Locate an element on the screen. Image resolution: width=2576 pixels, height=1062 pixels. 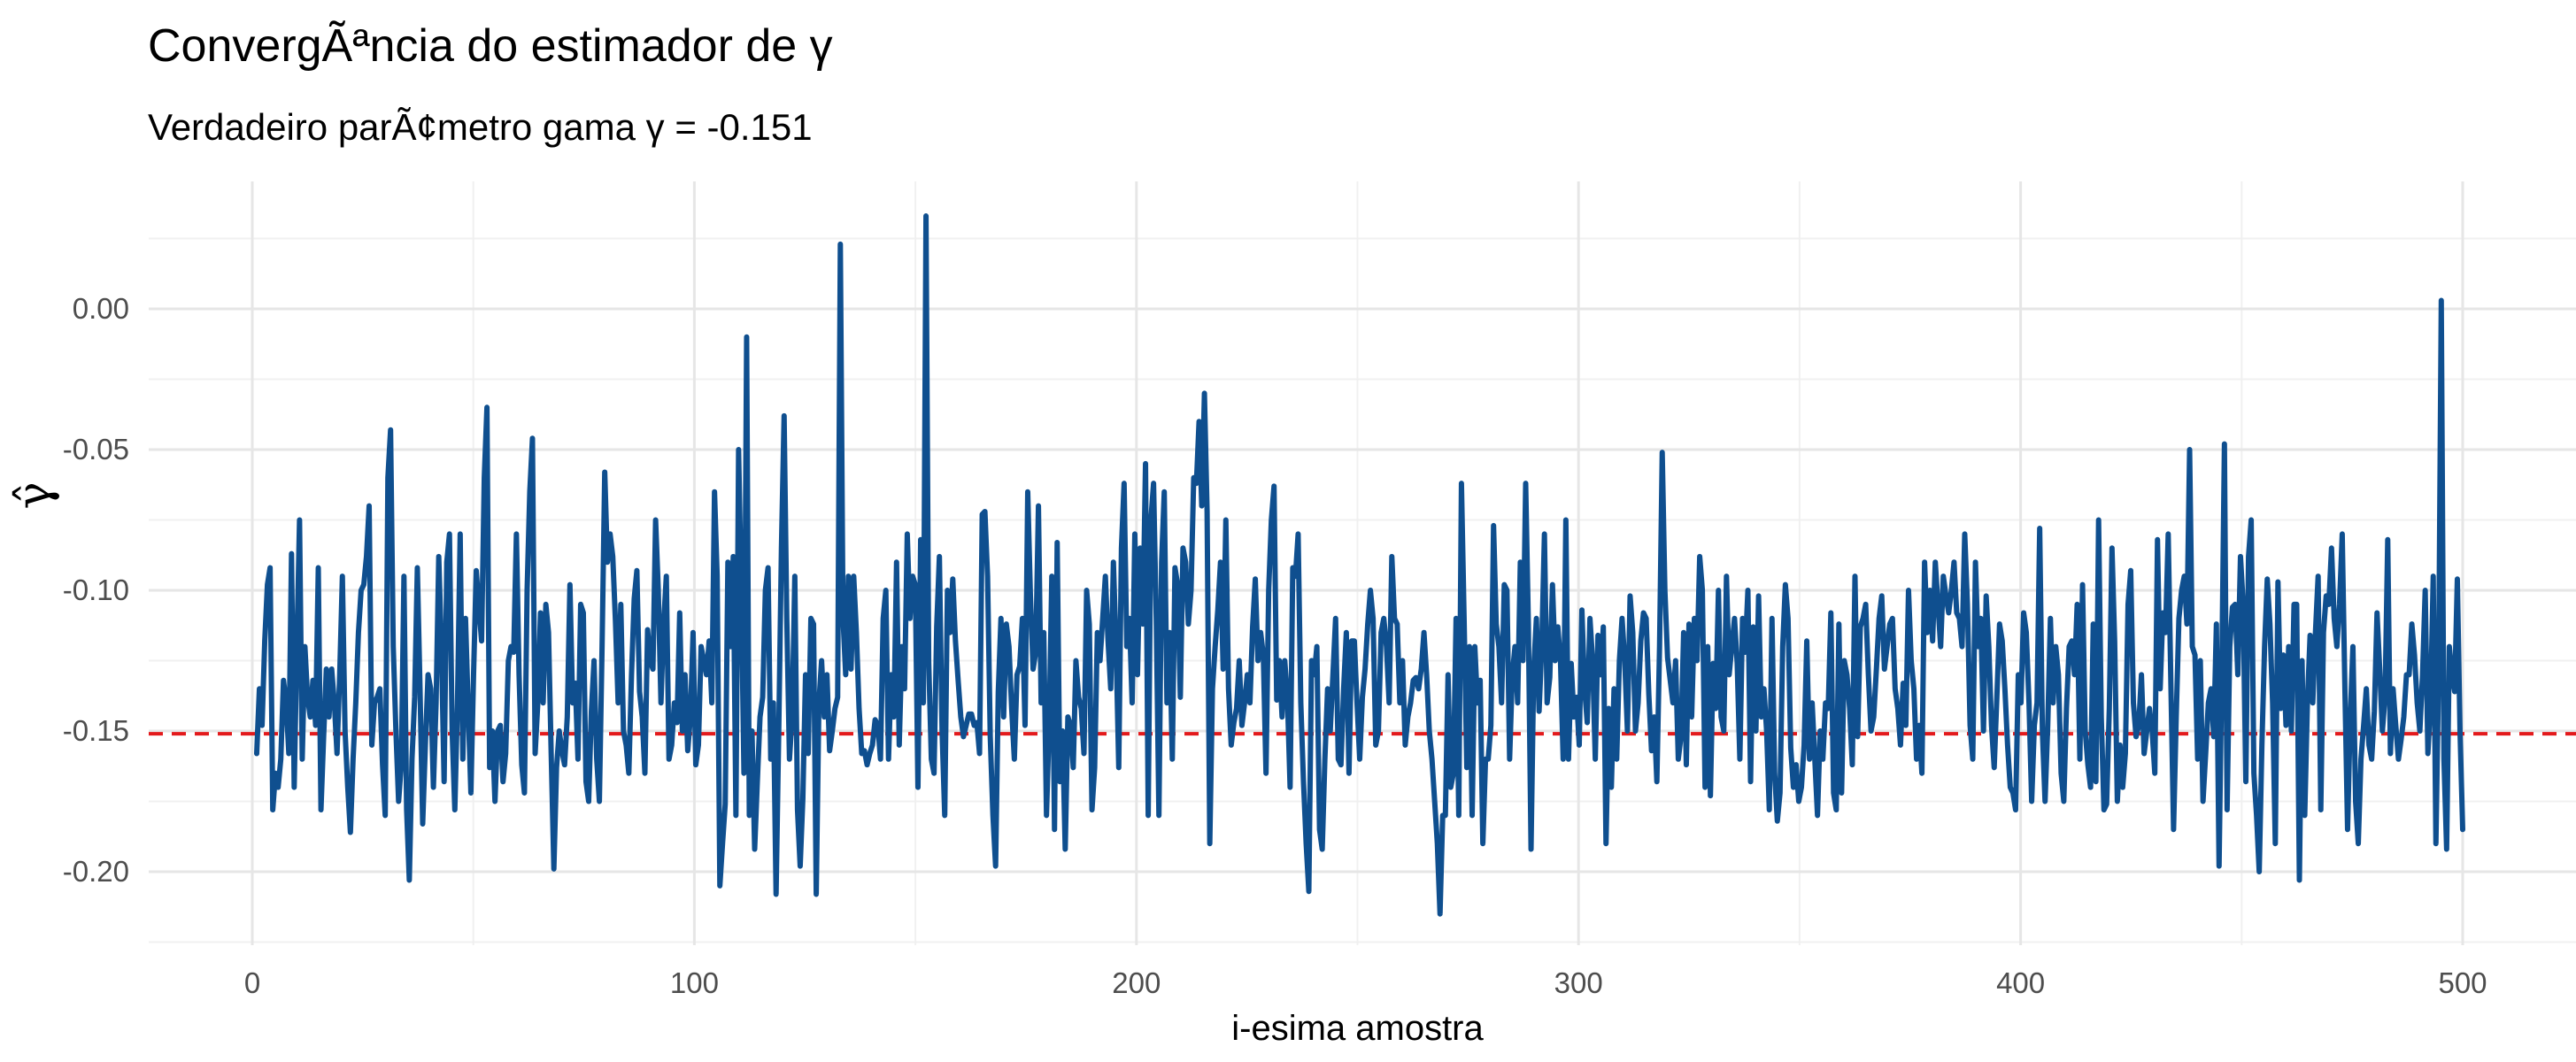
y-tick-label: -0.15 is located at coordinates (96, 730).